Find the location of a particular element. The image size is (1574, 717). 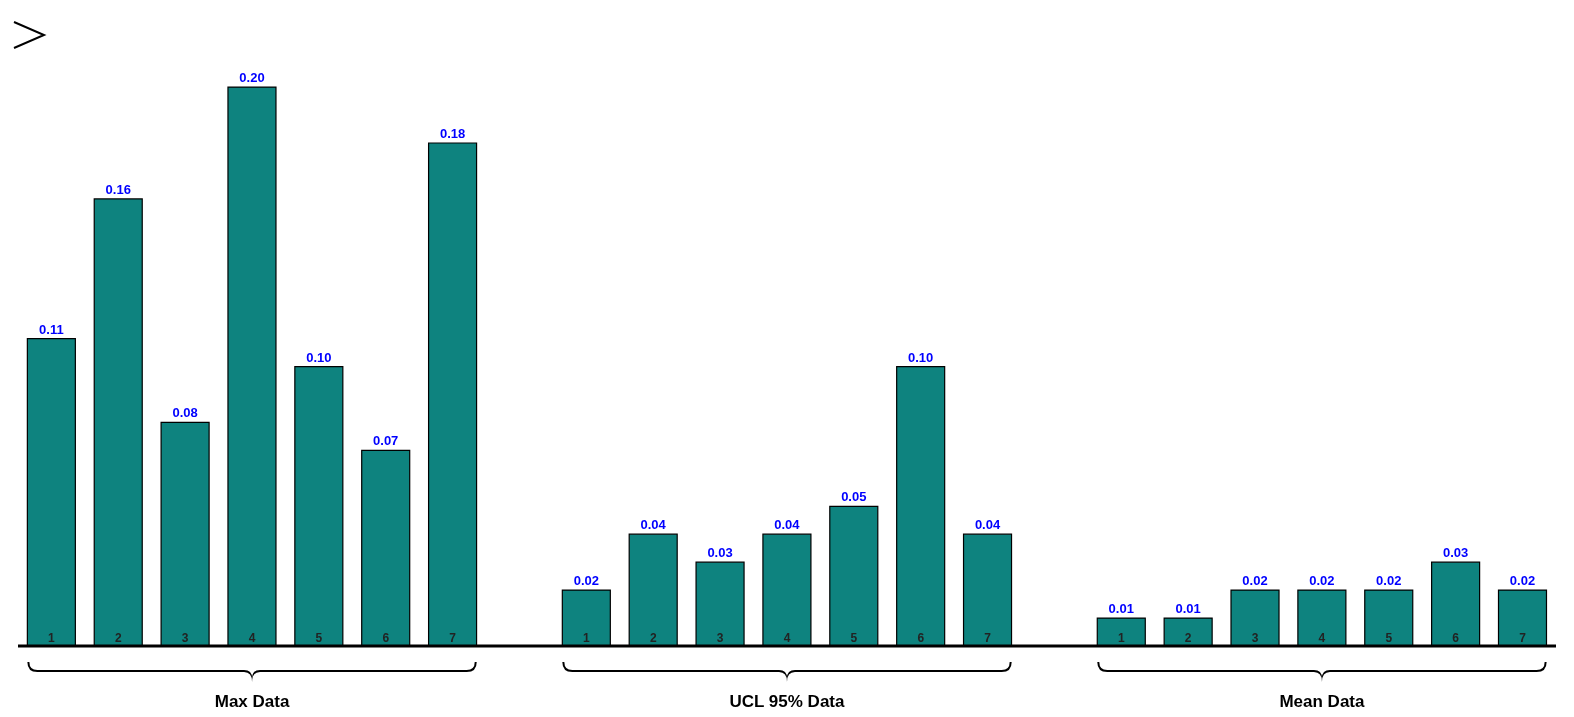

text: Mean Data is located at coordinates (1322, 701).